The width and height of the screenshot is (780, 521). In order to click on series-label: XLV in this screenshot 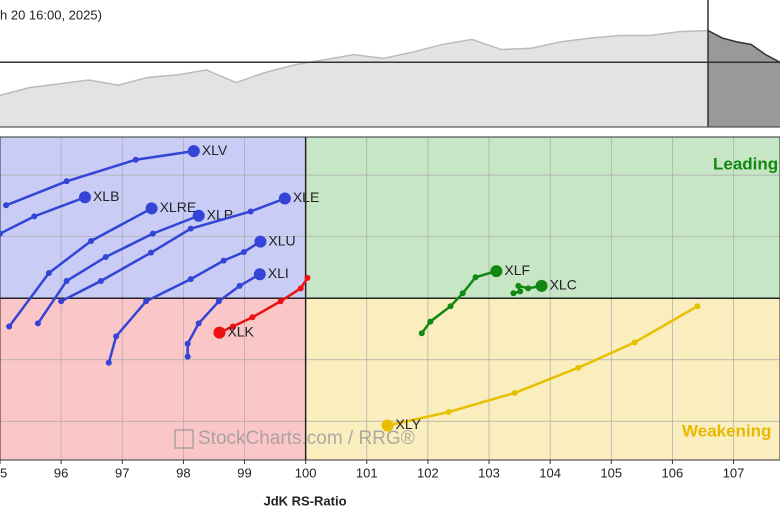, I will do `click(215, 150)`.